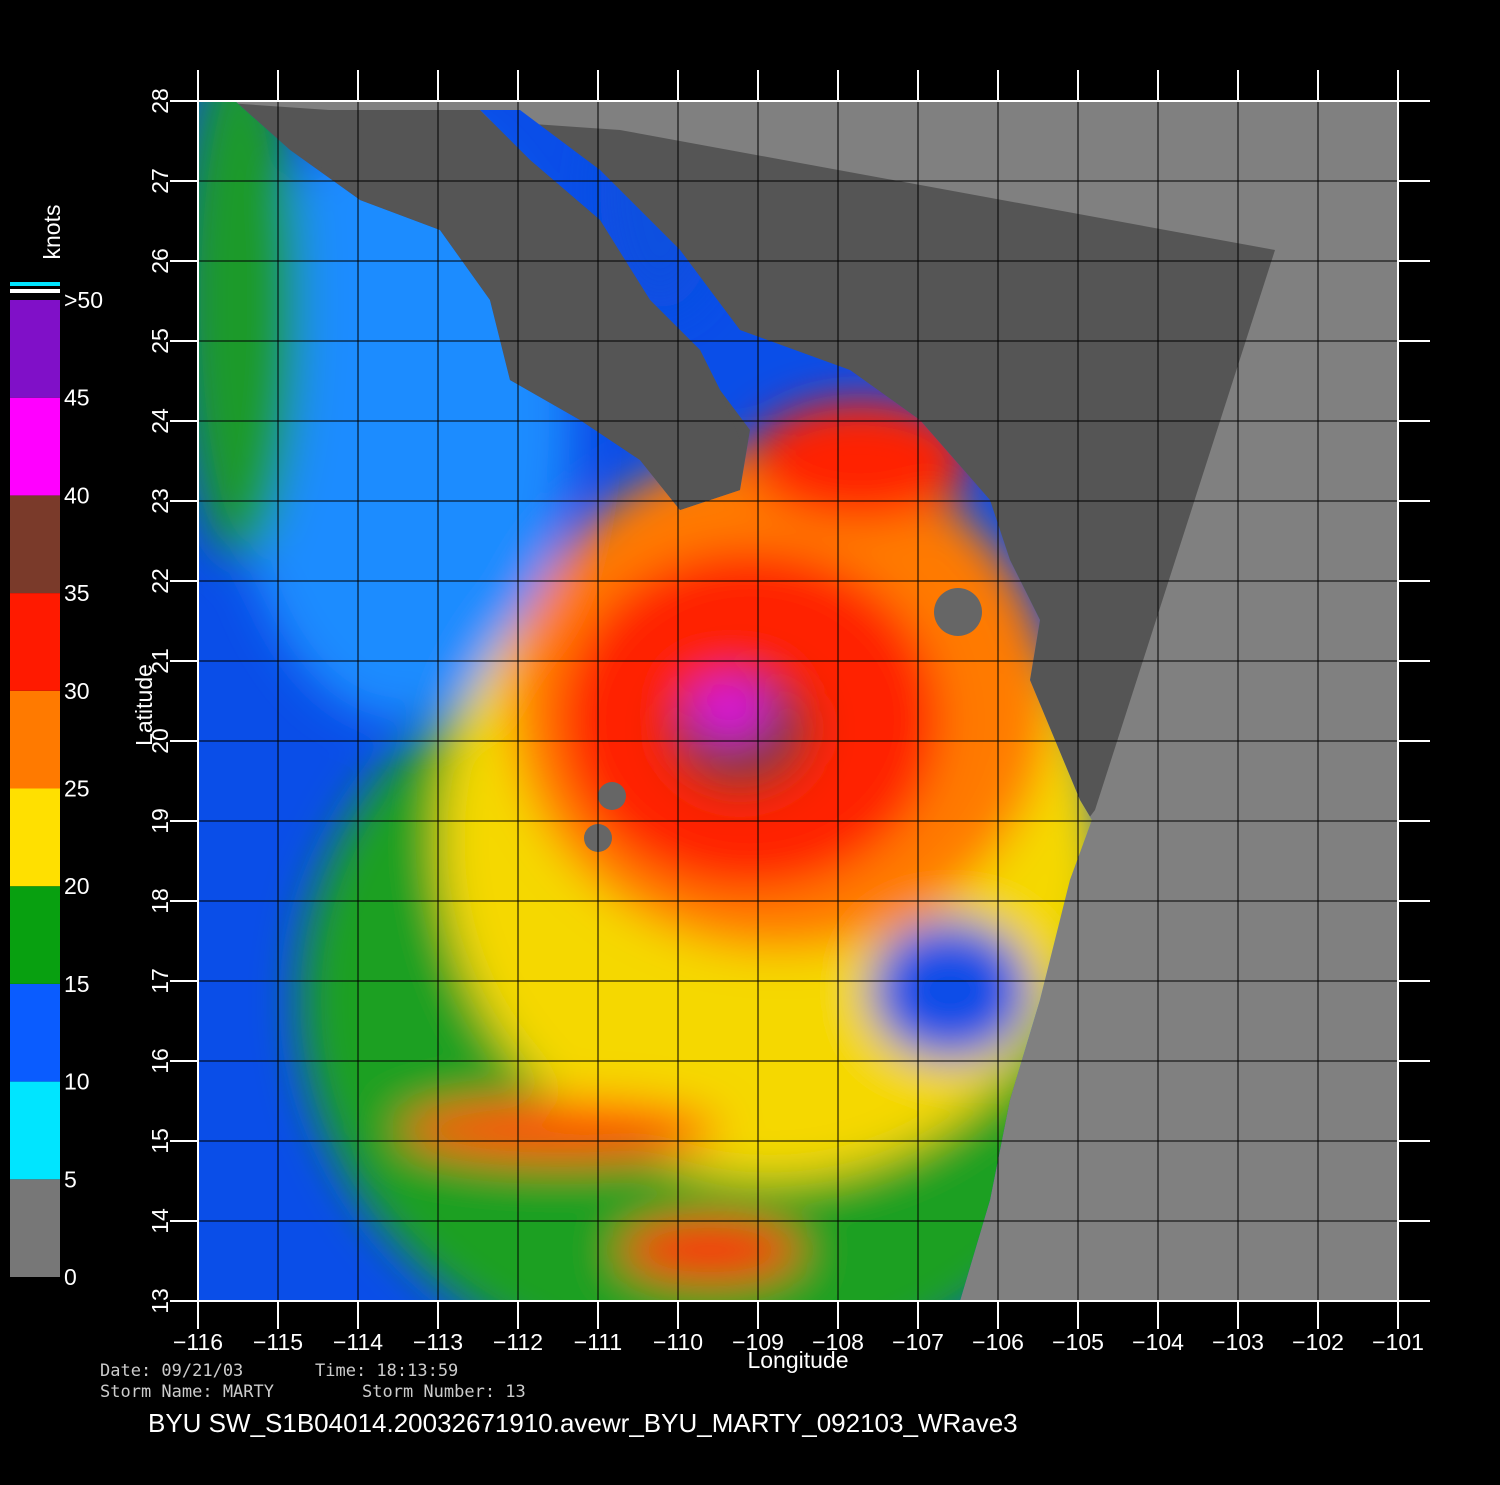  Describe the element at coordinates (77, 984) in the screenshot. I see `colorbar-tick-label: 15` at that location.